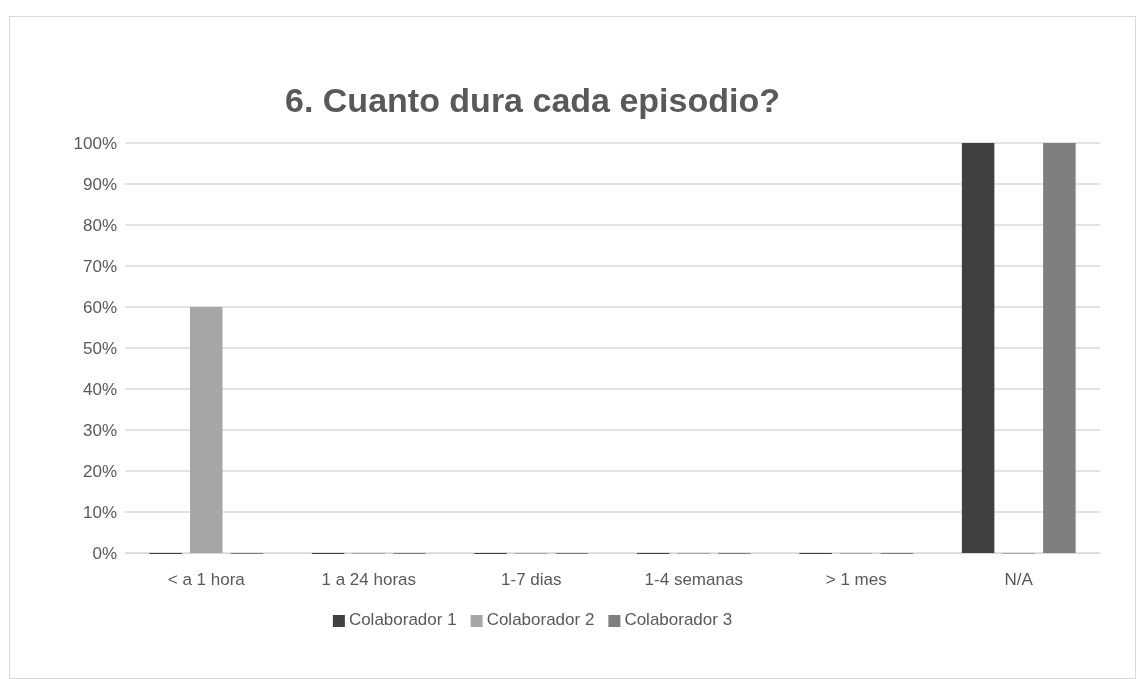  Describe the element at coordinates (369, 580) in the screenshot. I see `x-tick-label: 1 a 24 horas` at that location.